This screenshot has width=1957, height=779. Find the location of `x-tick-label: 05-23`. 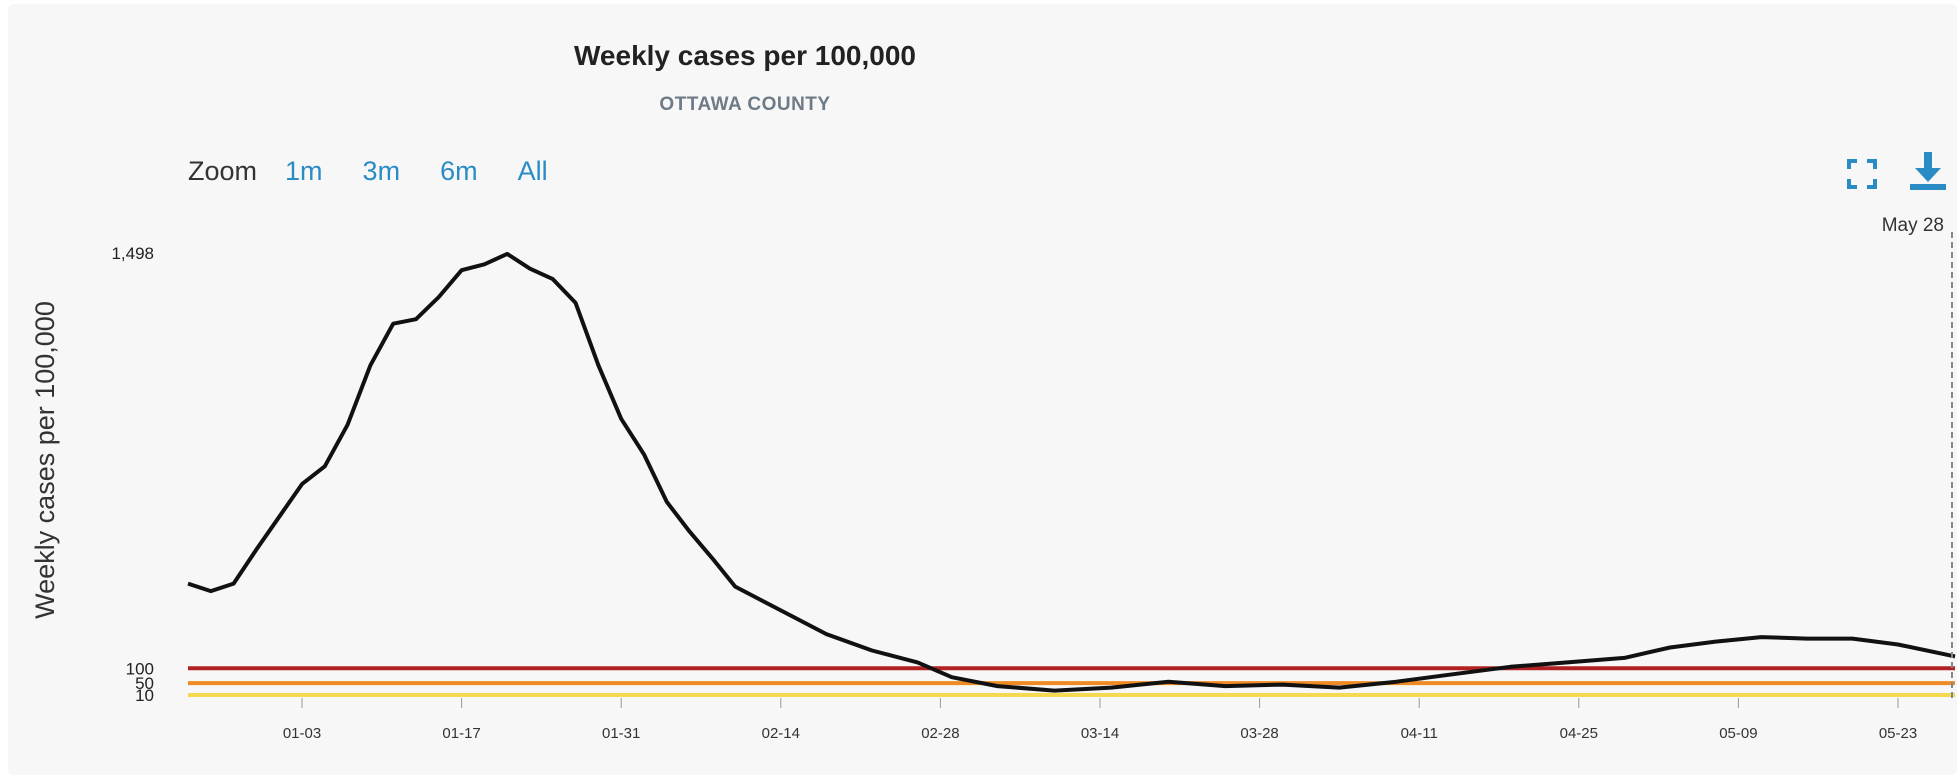

x-tick-label: 05-23 is located at coordinates (1898, 733).